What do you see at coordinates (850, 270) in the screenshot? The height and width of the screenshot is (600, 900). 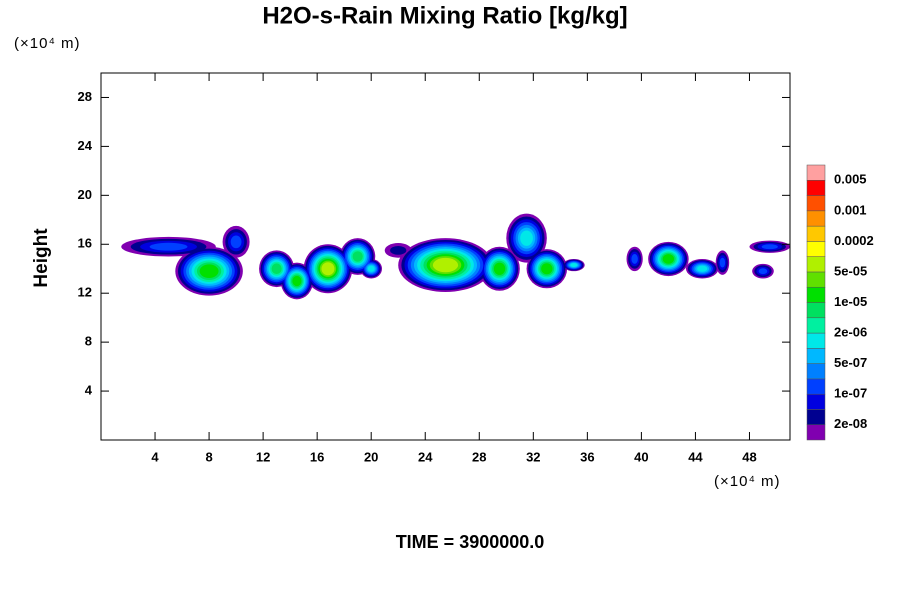 I see `colorbar-label: 5e-05` at bounding box center [850, 270].